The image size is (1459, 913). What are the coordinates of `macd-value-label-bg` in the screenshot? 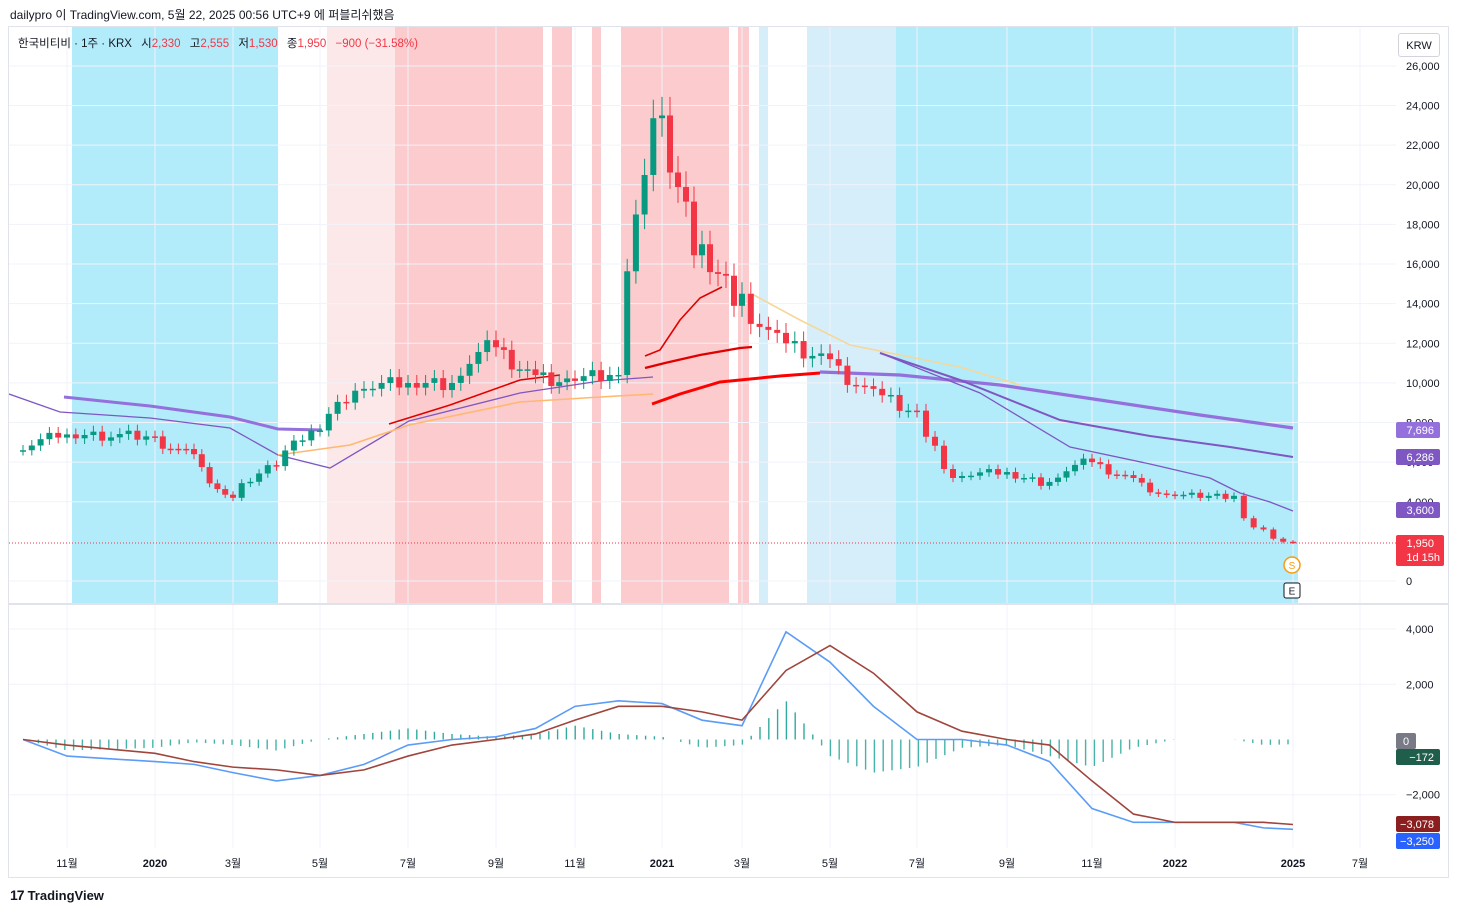 It's located at (1418, 841).